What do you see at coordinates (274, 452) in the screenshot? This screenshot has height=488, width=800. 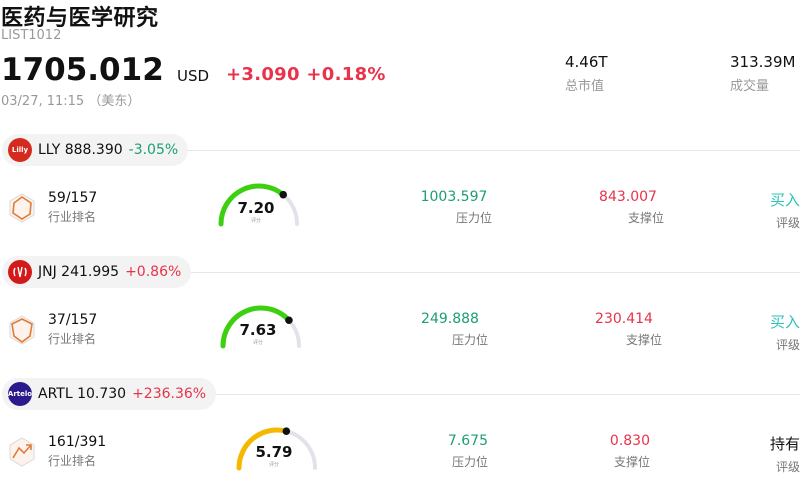 I see `score-value: 5.79` at bounding box center [274, 452].